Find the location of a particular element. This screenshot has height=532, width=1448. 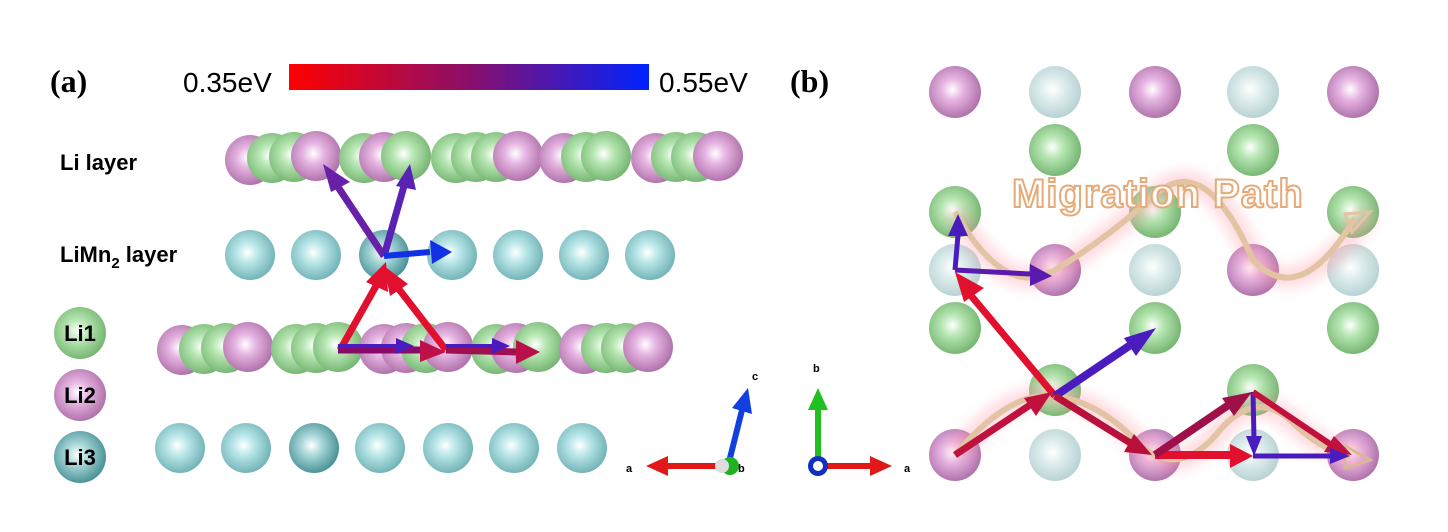

scale-max-label: 0.55eV is located at coordinates (703, 82).